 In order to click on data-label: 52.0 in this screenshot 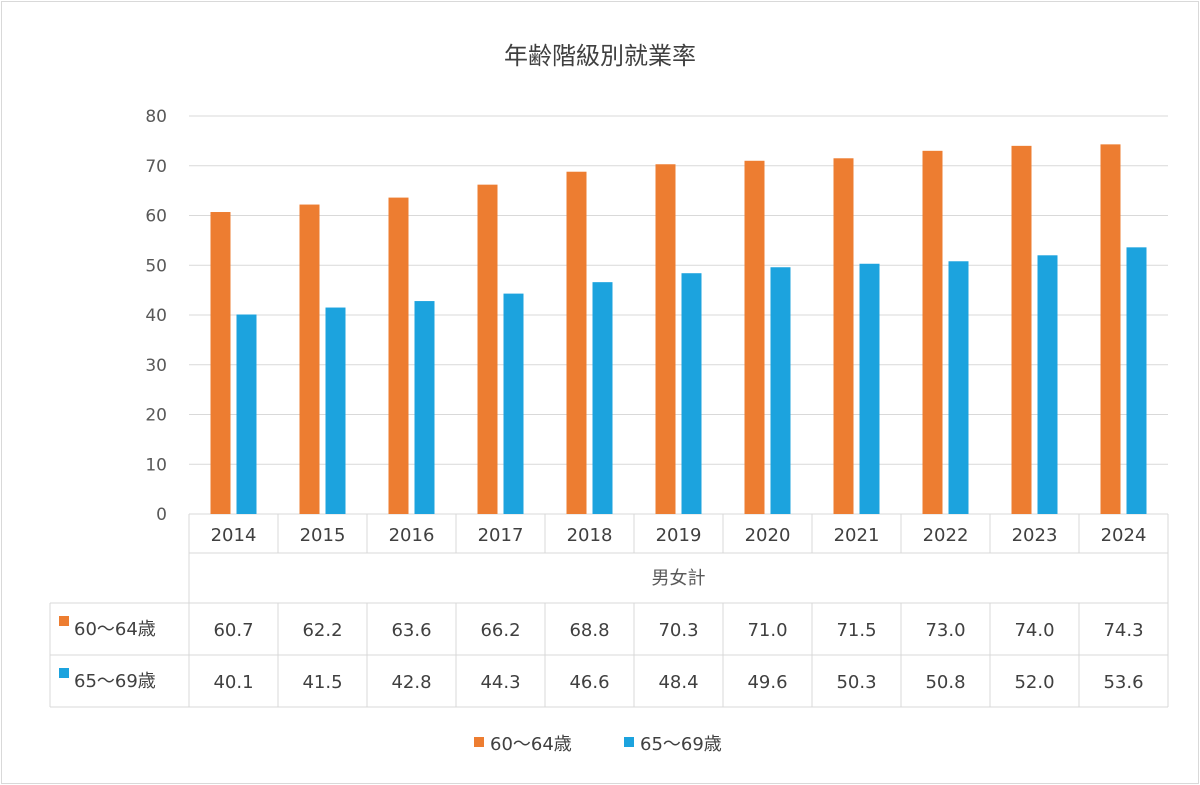, I will do `click(1034, 682)`.